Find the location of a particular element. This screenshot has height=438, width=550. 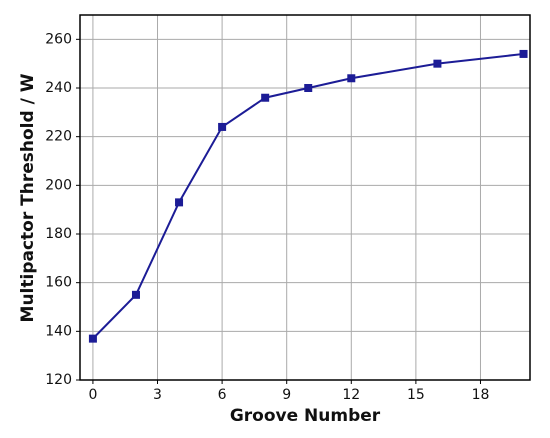

y-tick-label: 160 is located at coordinates (58, 283).